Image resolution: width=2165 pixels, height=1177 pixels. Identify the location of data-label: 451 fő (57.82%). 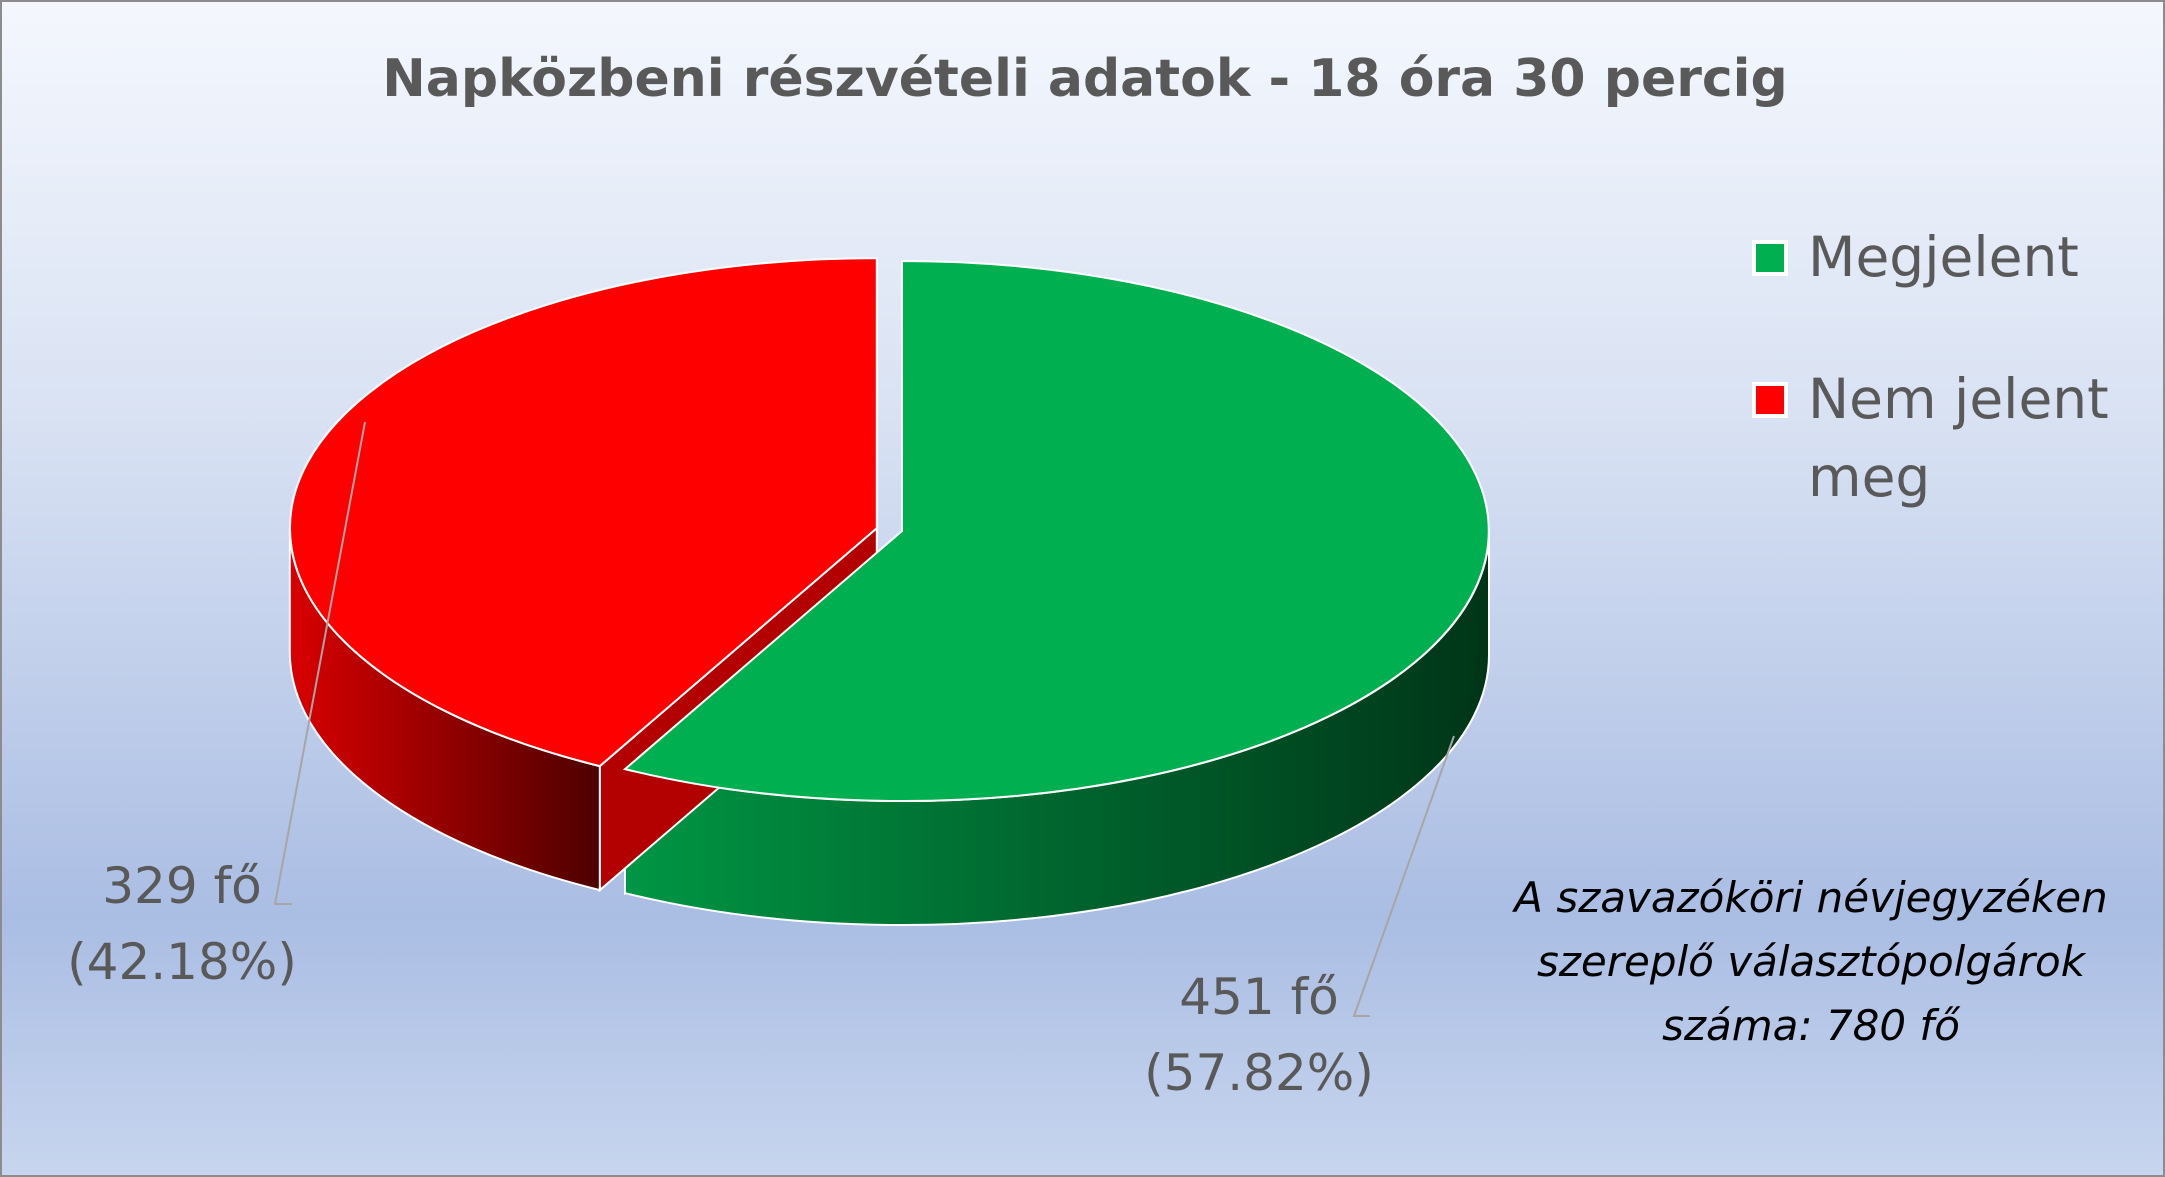
(1259, 1035).